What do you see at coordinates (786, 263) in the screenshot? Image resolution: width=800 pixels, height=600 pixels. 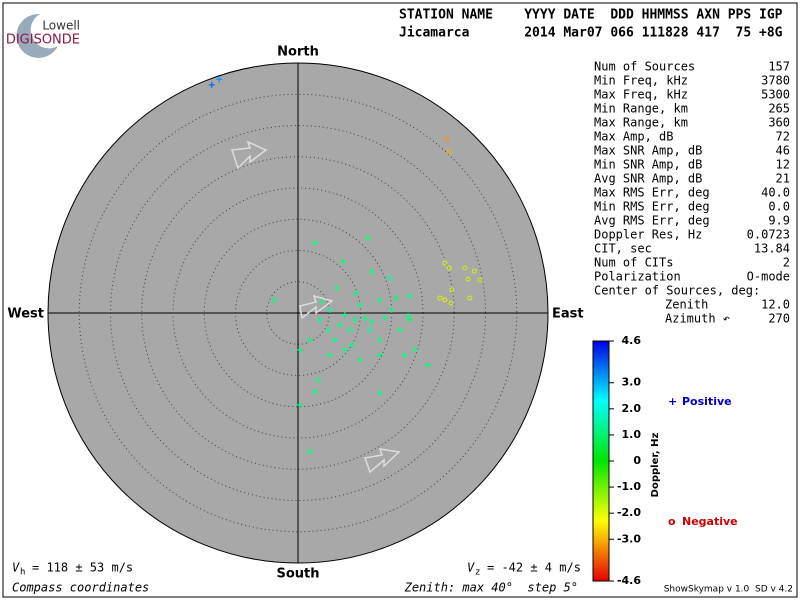 I see `stat-value: 2` at bounding box center [786, 263].